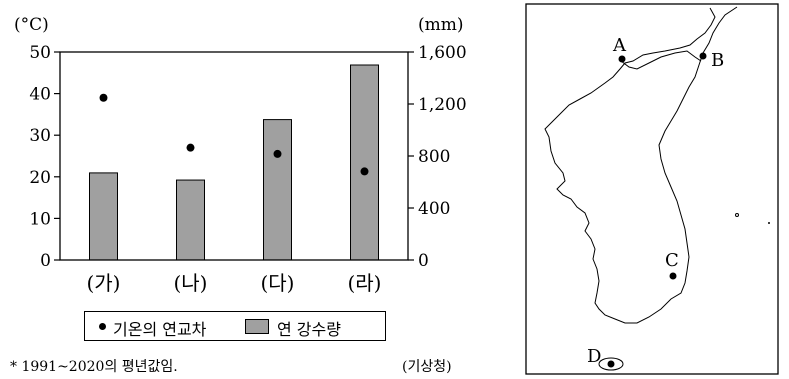 This screenshot has height=379, width=789. What do you see at coordinates (423, 261) in the screenshot?
I see `y-right-tick-label: 0` at bounding box center [423, 261].